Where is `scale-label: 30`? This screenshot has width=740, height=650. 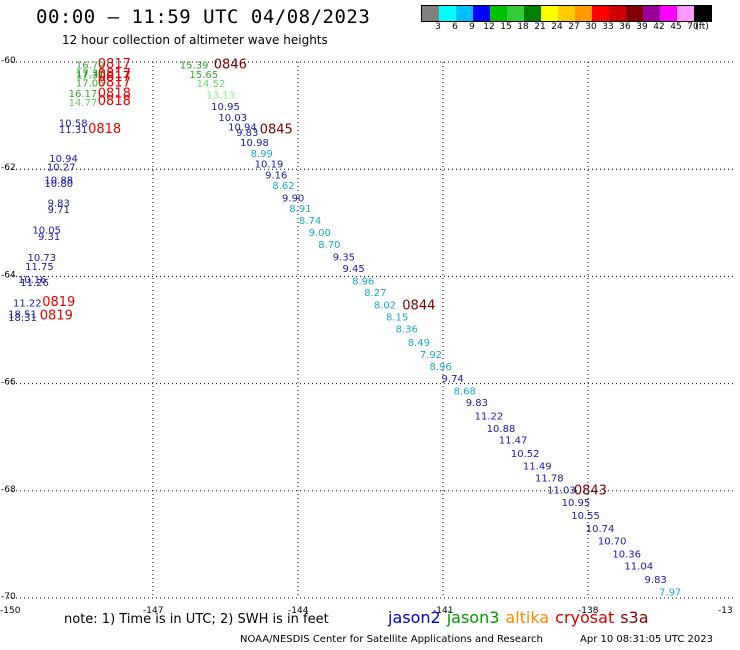
scale-label: 30 is located at coordinates (591, 27).